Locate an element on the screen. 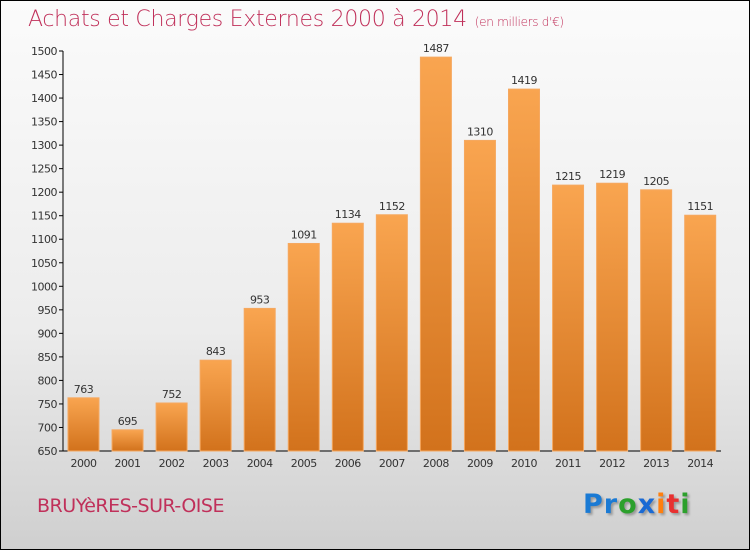 The height and width of the screenshot is (551, 750). bar-2005 is located at coordinates (303, 347).